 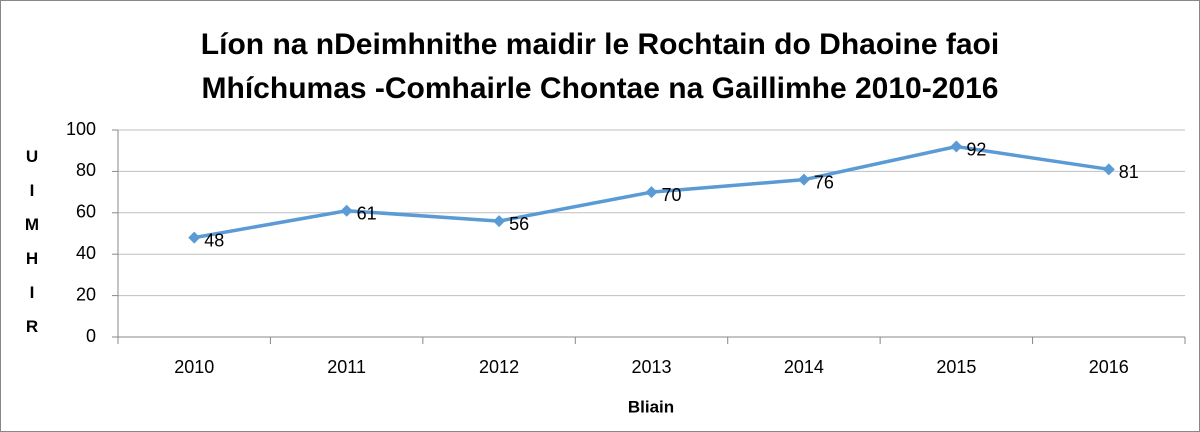 What do you see at coordinates (499, 367) in the screenshot?
I see `x-tick-label: 2012` at bounding box center [499, 367].